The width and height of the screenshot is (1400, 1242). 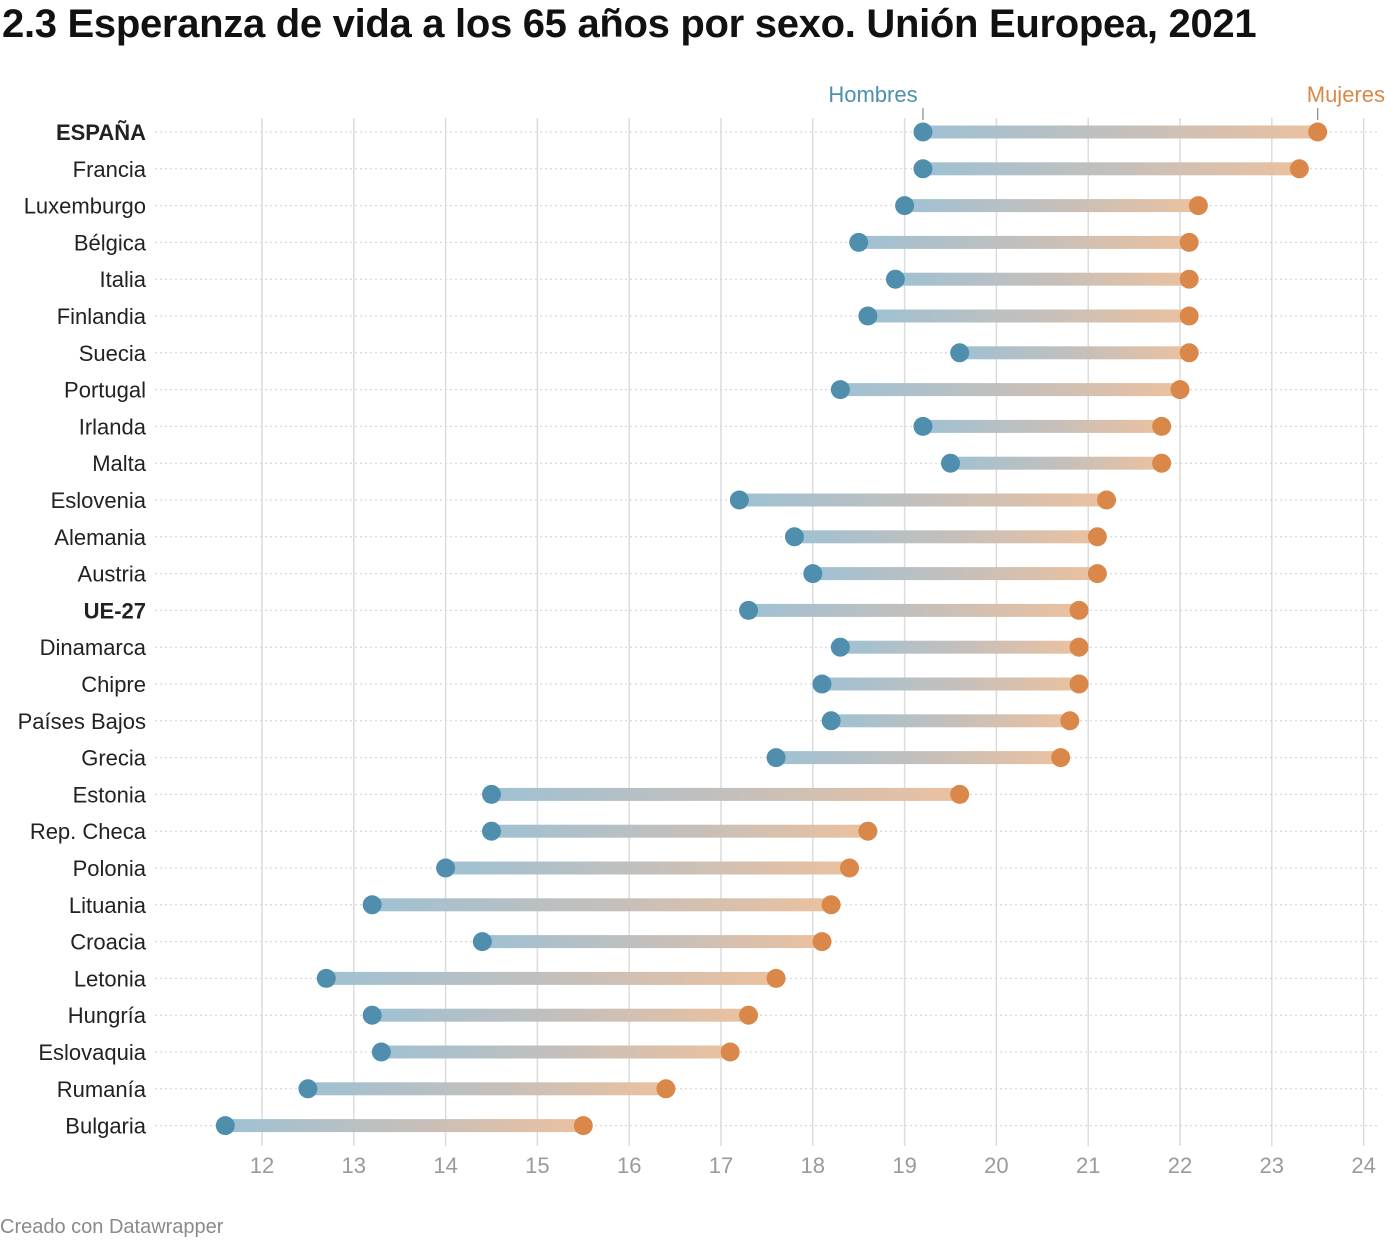 I want to click on country-label: Grecia, so click(x=114, y=758).